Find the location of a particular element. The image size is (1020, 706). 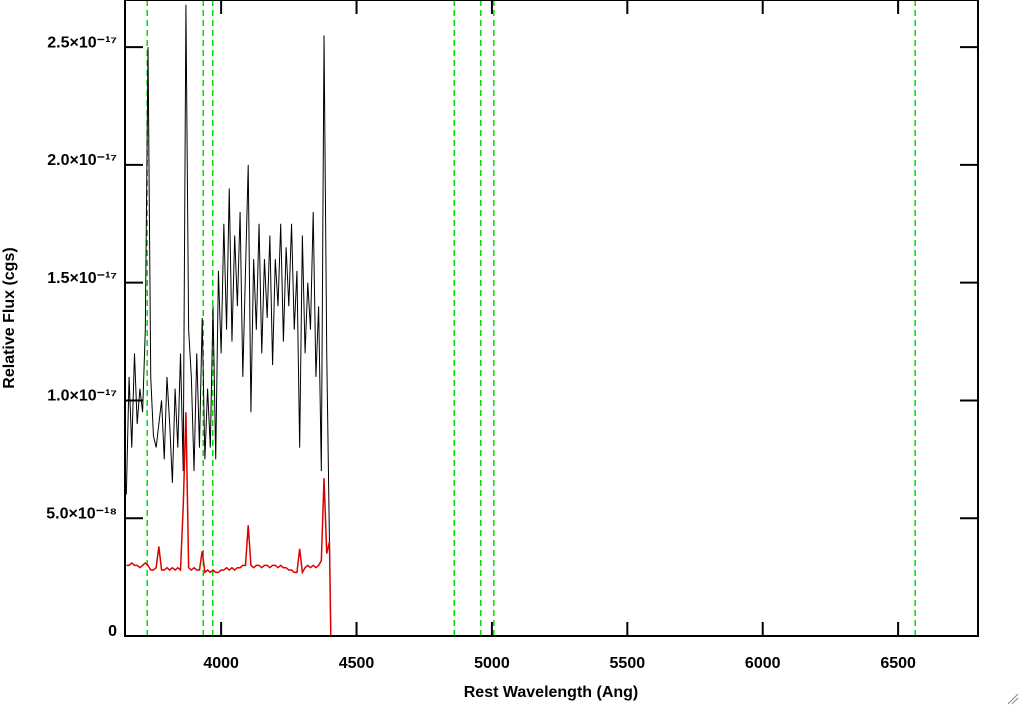

y-tick-label: 1.5×10⁻¹⁷ is located at coordinates (82, 278).